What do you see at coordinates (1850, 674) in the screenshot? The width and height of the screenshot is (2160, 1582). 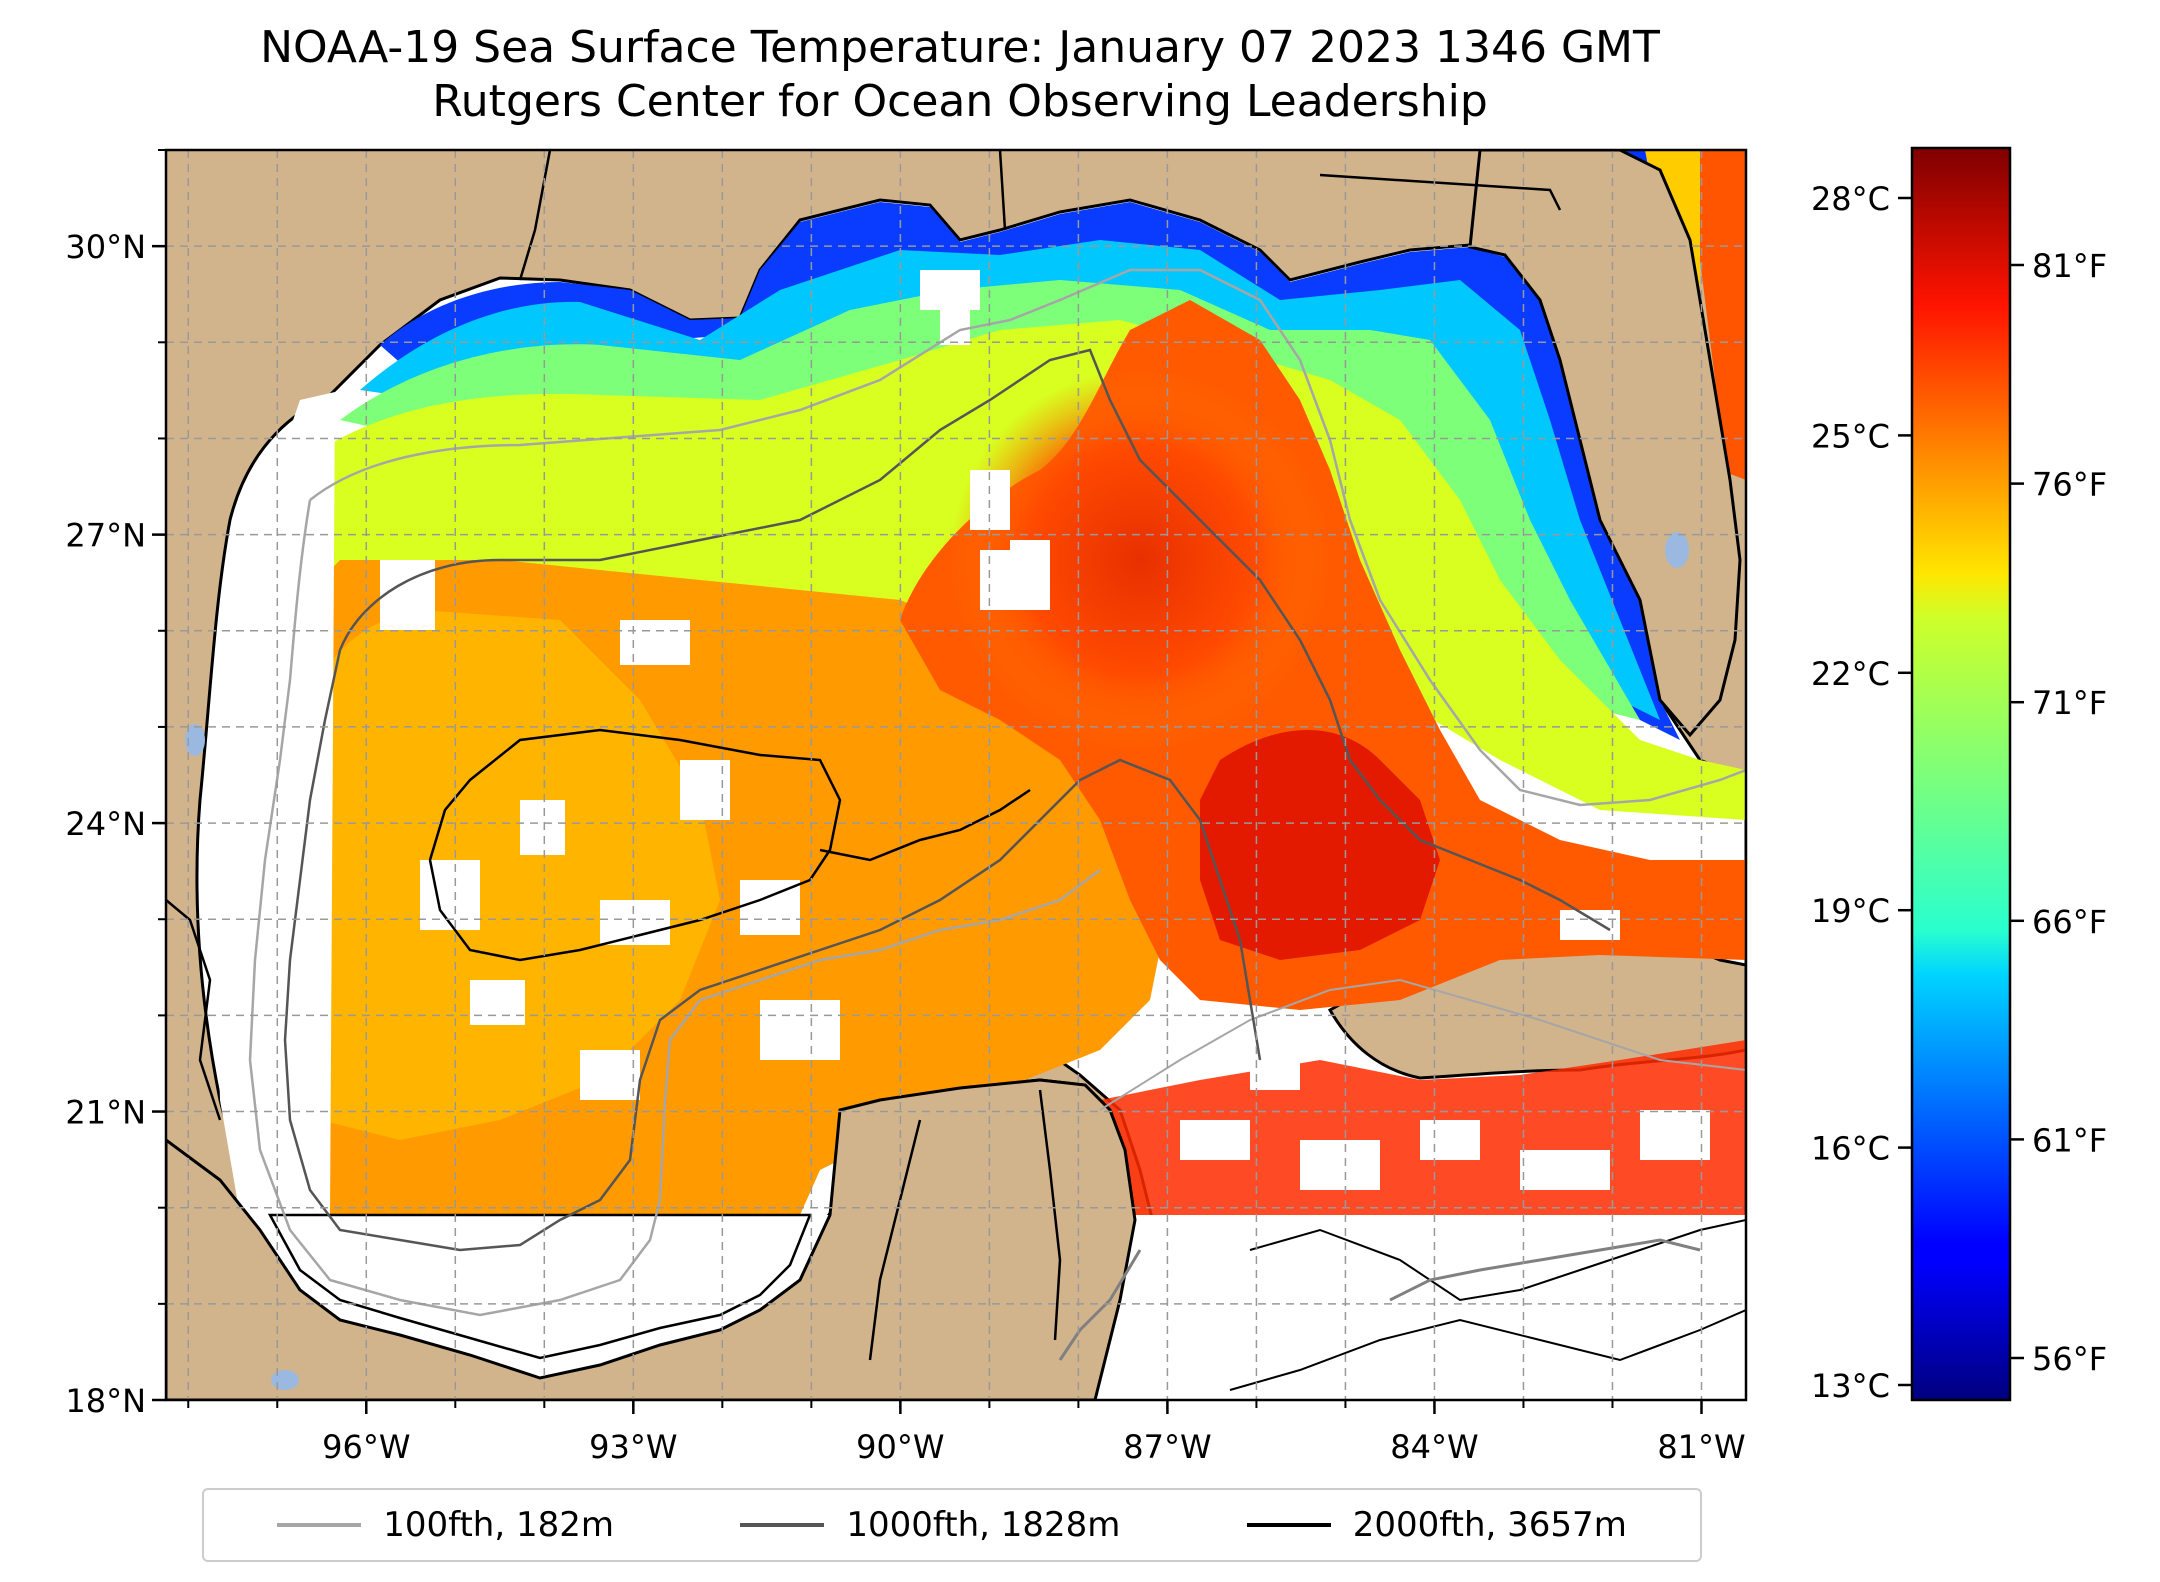 I see `celsius-tick-label: 22°C` at bounding box center [1850, 674].